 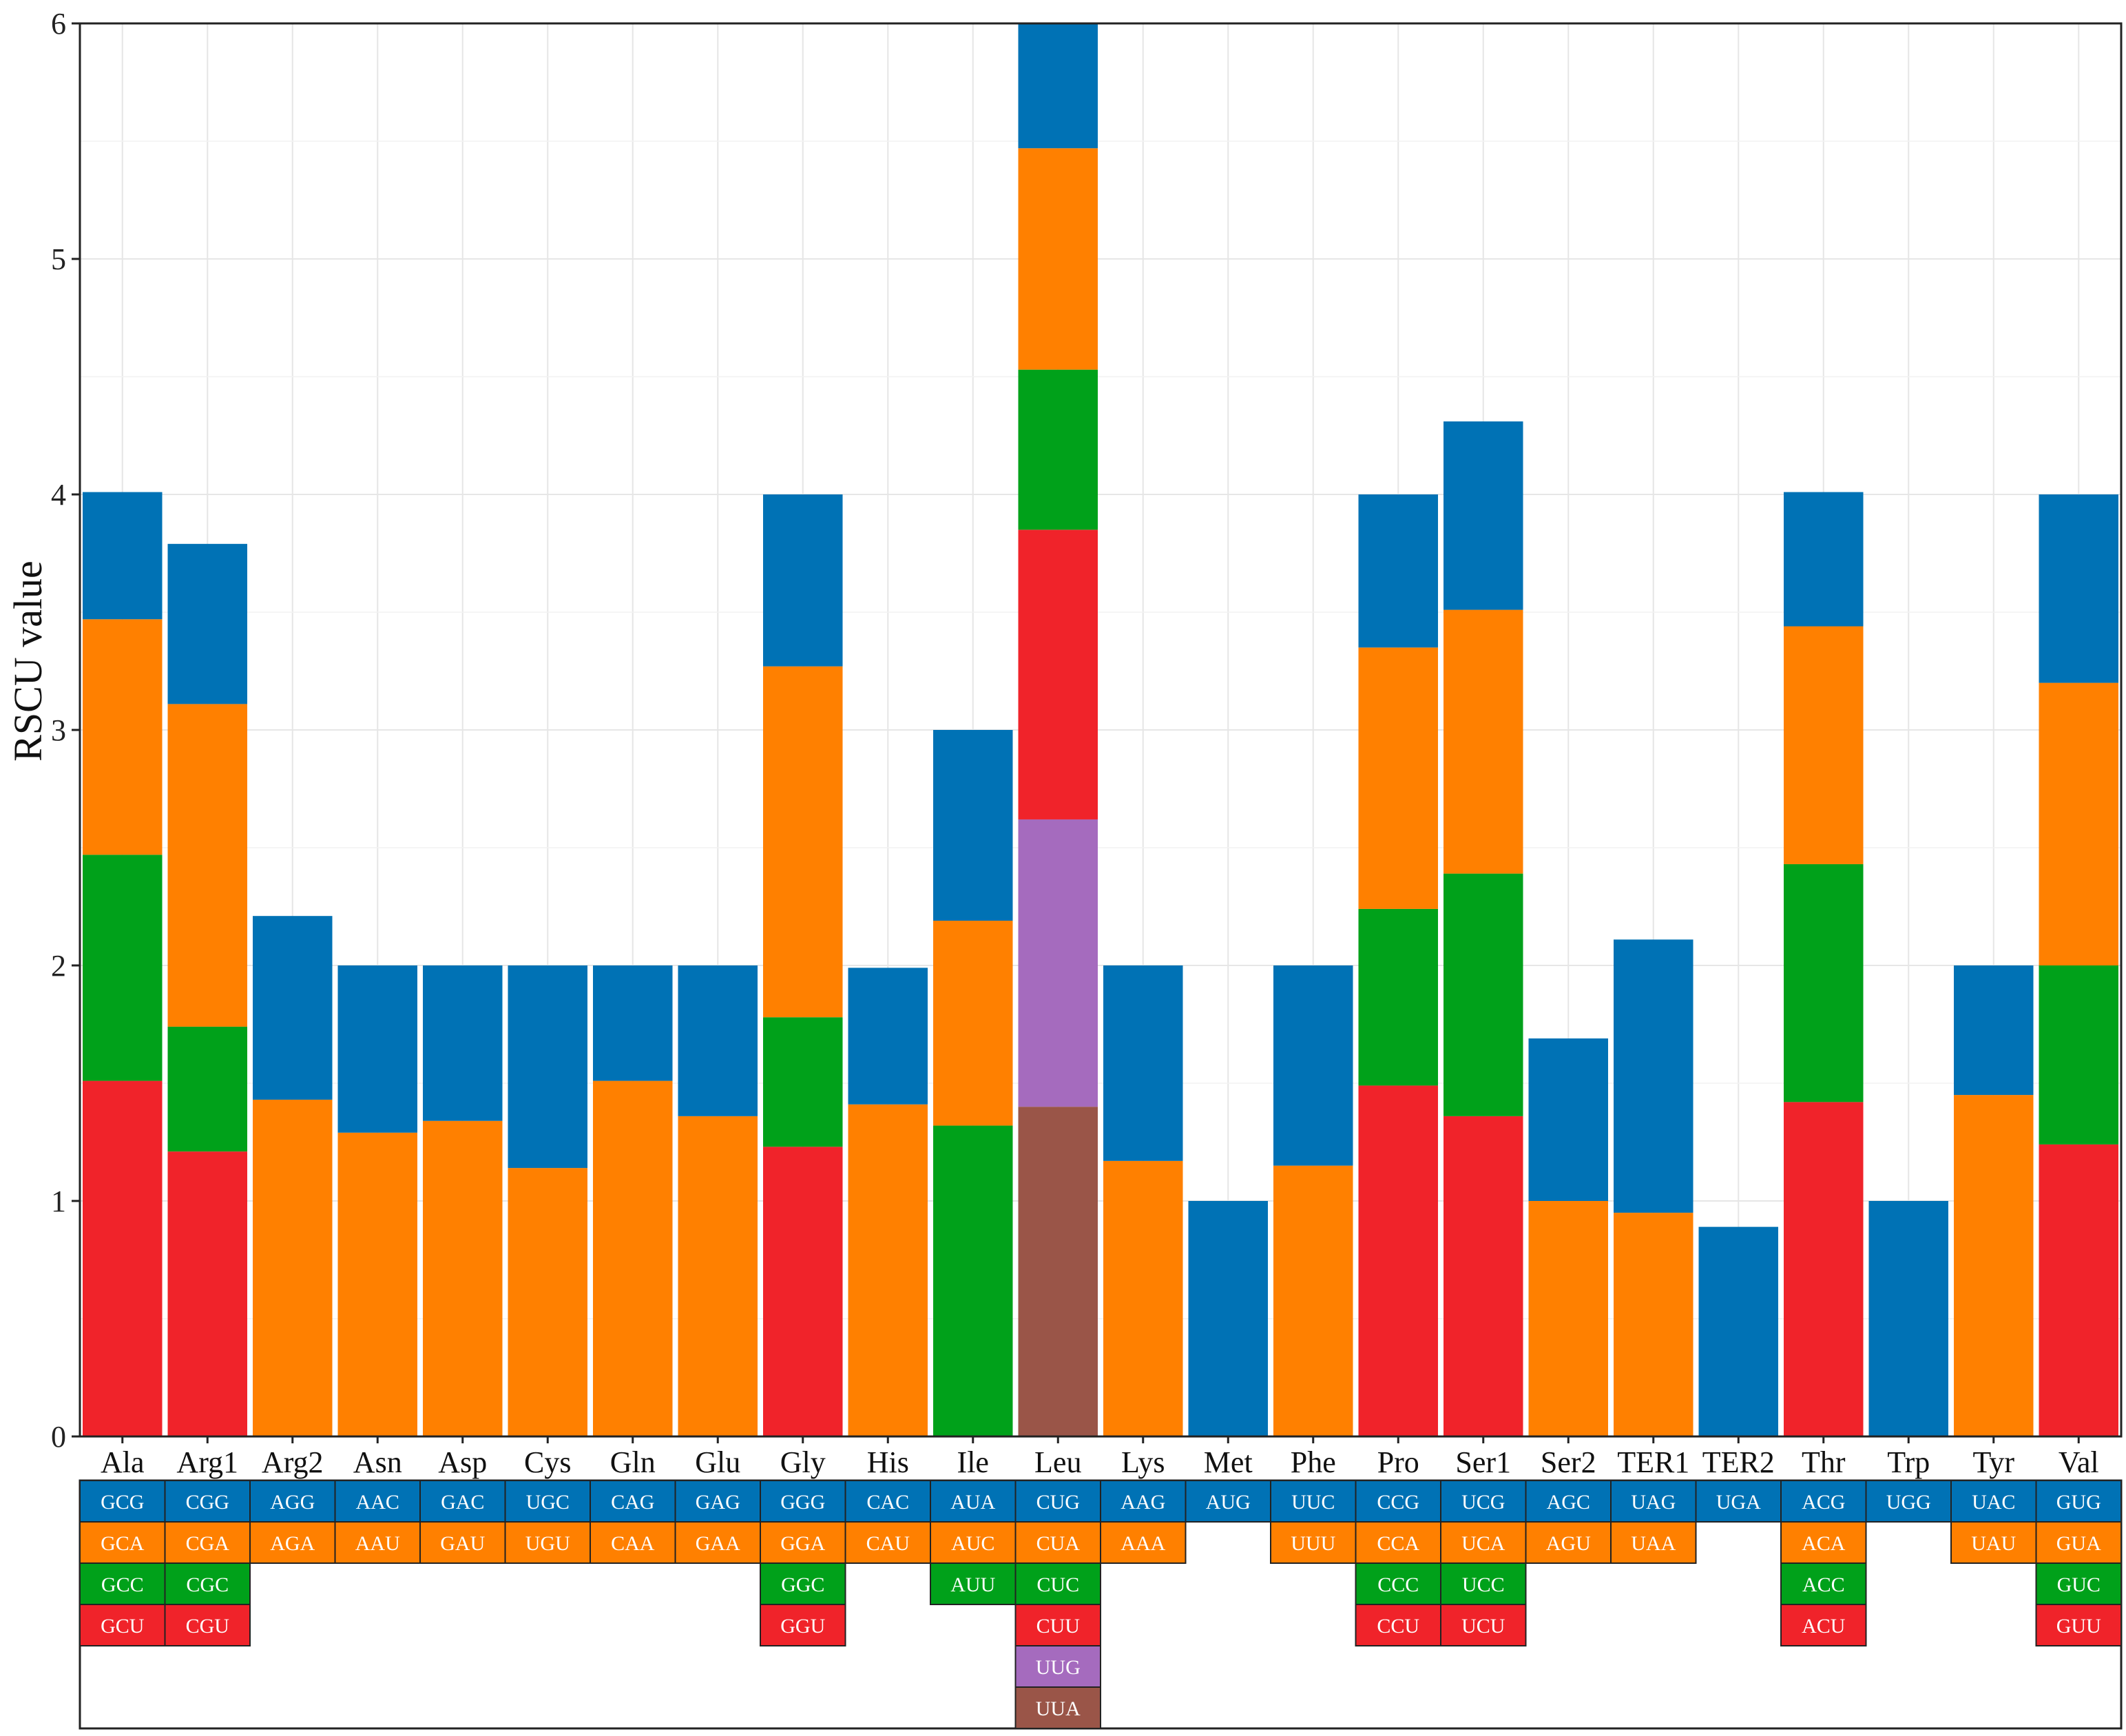 I want to click on codon-label: AUU, so click(x=972, y=1584).